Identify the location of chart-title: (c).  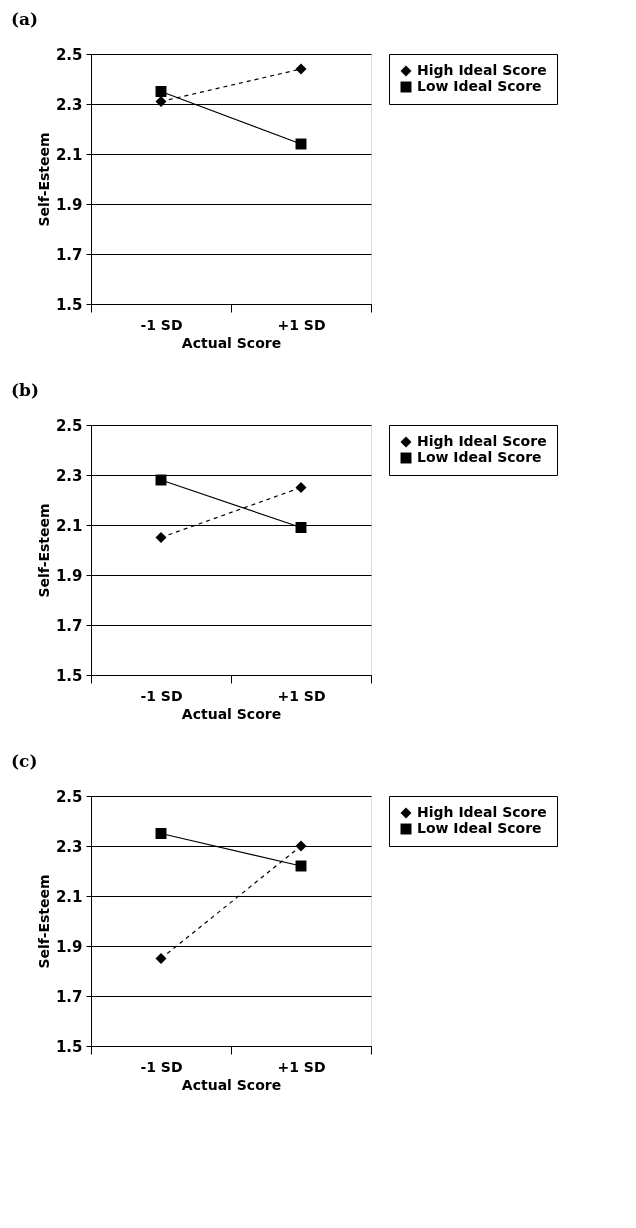
(24, 761).